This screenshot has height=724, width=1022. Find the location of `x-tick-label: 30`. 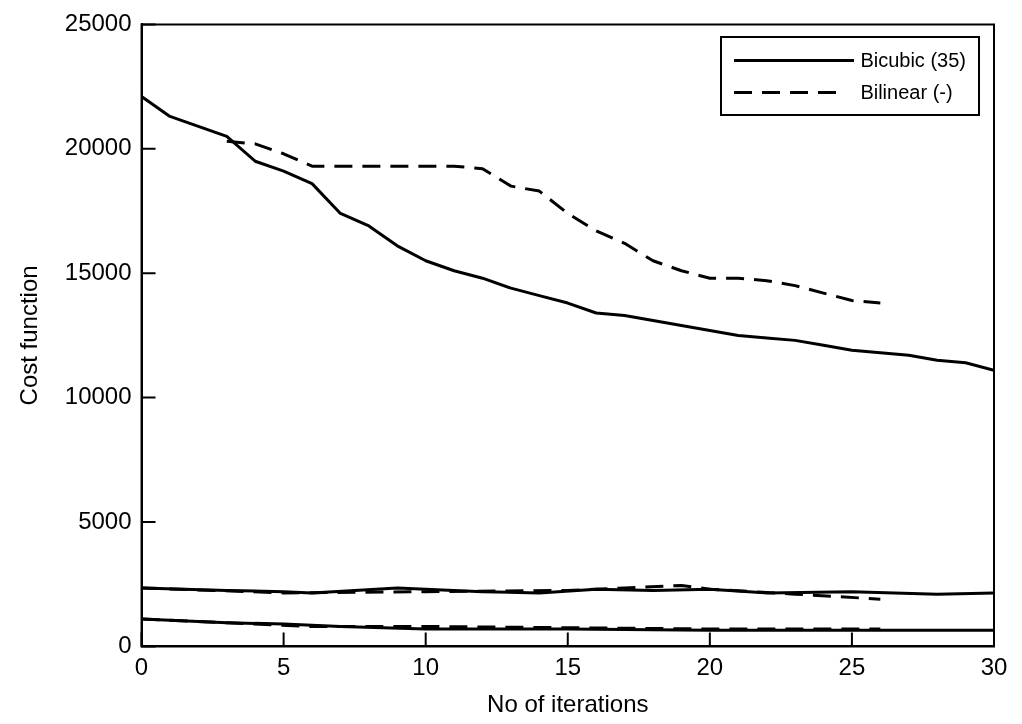

x-tick-label: 30 is located at coordinates (994, 667).